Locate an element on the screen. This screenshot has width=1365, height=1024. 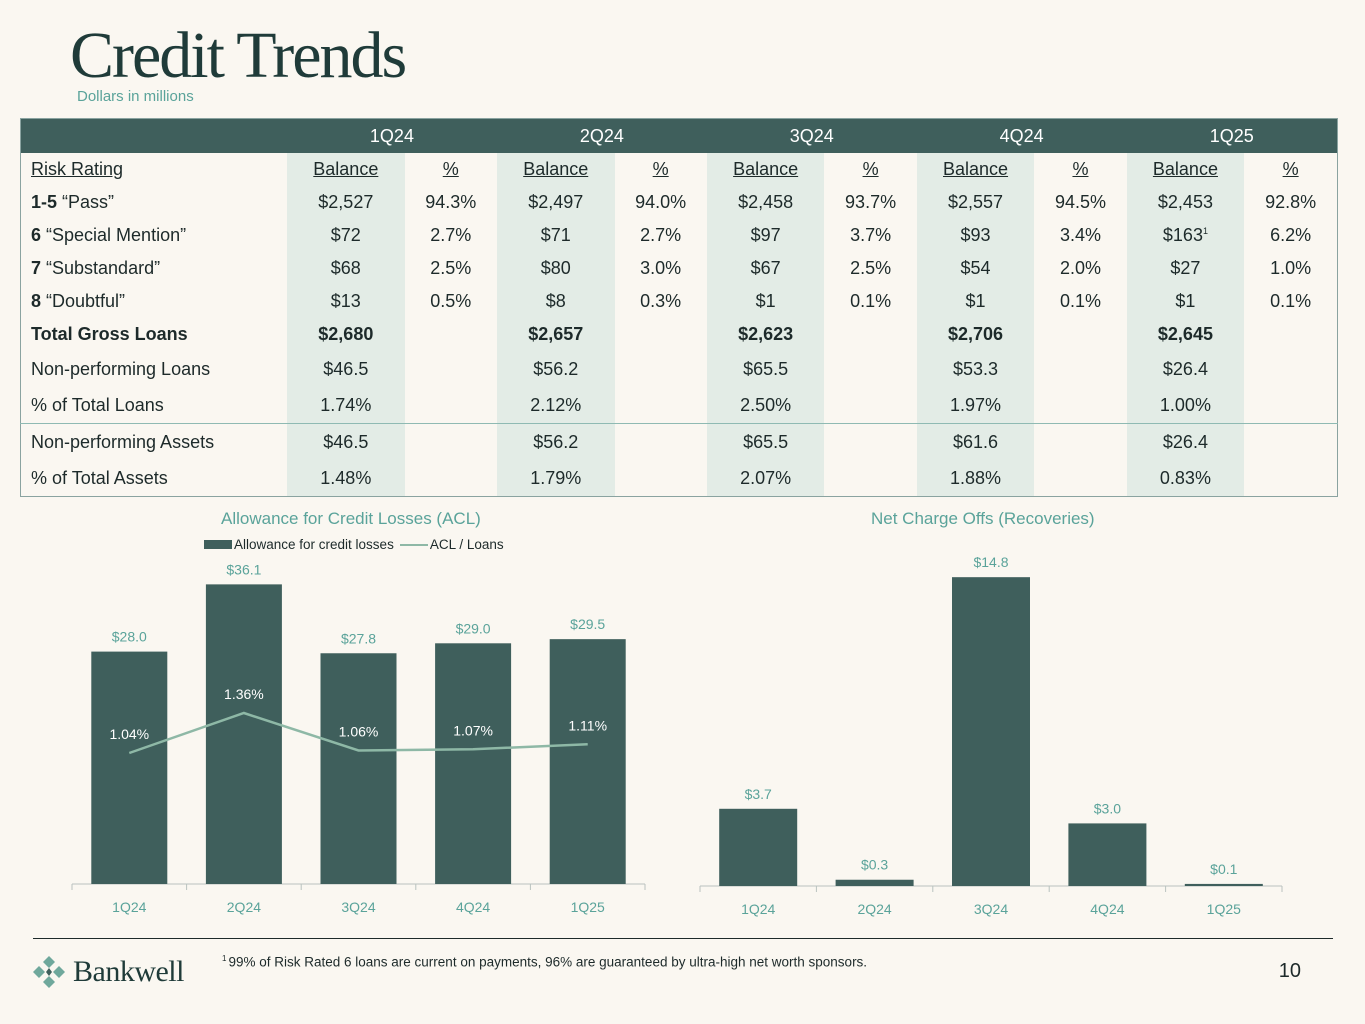
rating-name: “Special Mention” is located at coordinates (114, 235).